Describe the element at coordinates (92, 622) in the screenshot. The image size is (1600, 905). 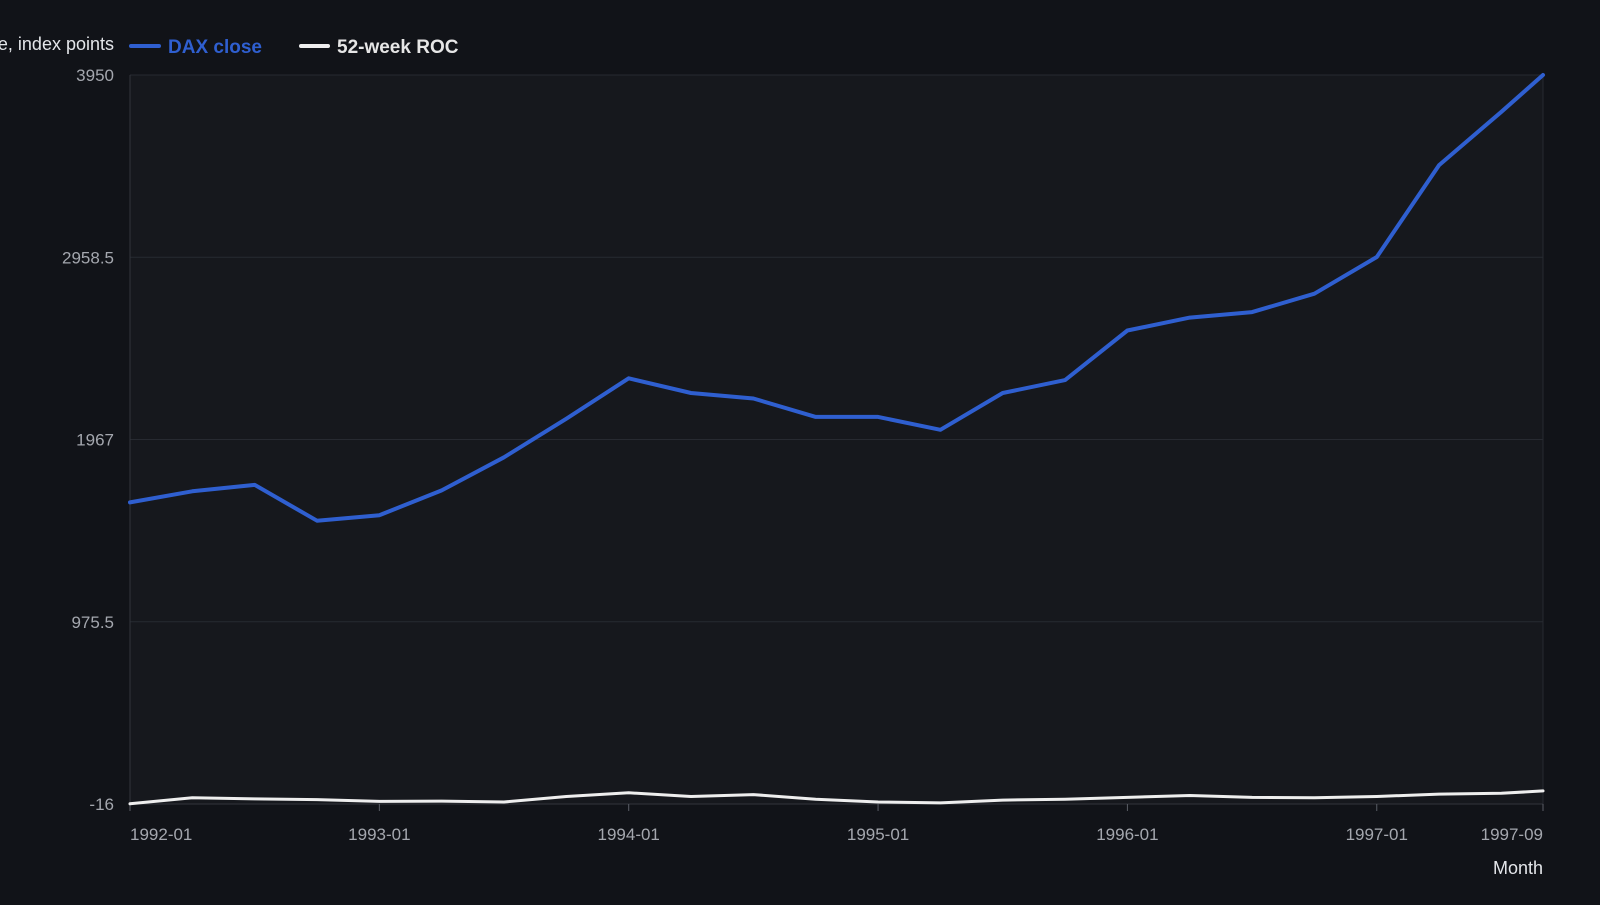
I see `y-tick-label: 975.5` at that location.